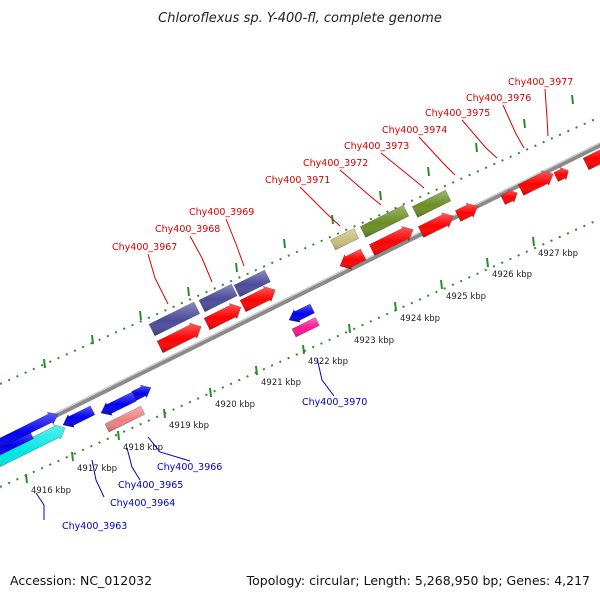 This screenshot has height=600, width=600. What do you see at coordinates (302, 313) in the screenshot?
I see `gene-3970-cds-shading` at bounding box center [302, 313].